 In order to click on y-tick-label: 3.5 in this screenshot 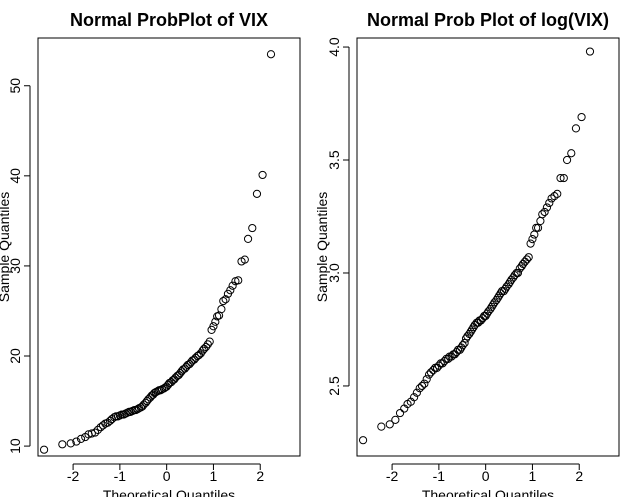, I will do `click(334, 160)`.